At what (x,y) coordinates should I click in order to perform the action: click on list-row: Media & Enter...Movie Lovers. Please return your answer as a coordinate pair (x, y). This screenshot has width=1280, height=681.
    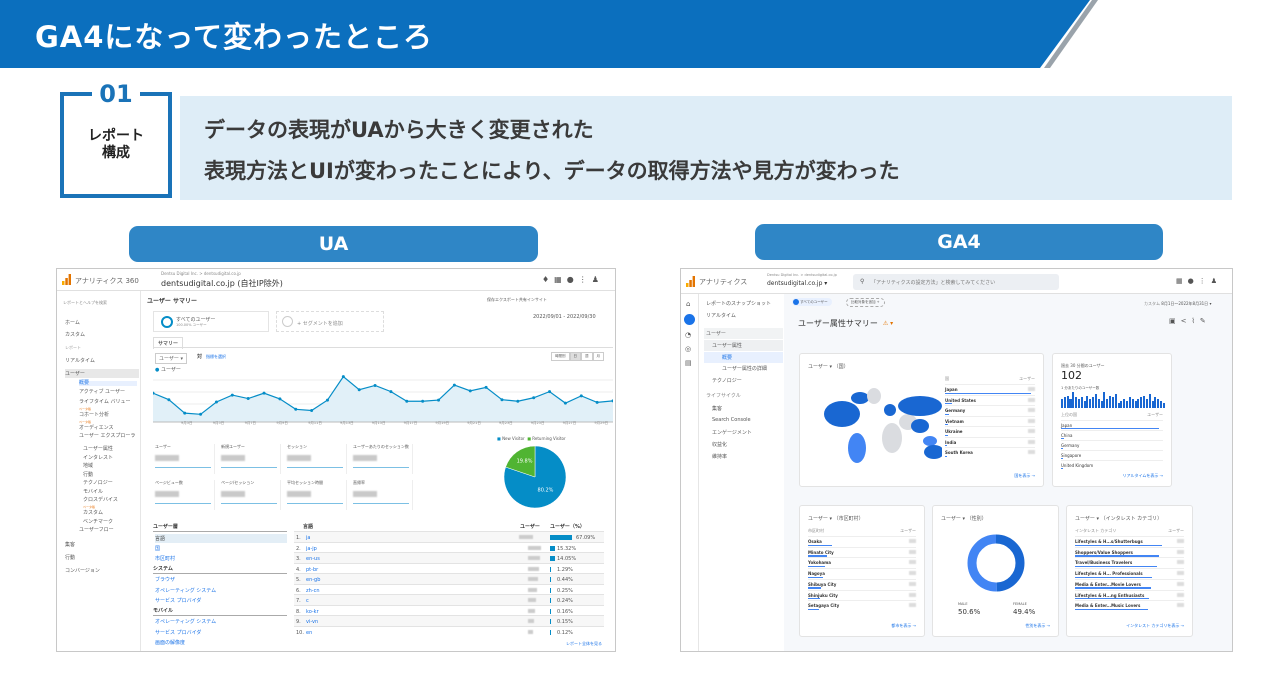
    Looking at the image, I should click on (1129, 584).